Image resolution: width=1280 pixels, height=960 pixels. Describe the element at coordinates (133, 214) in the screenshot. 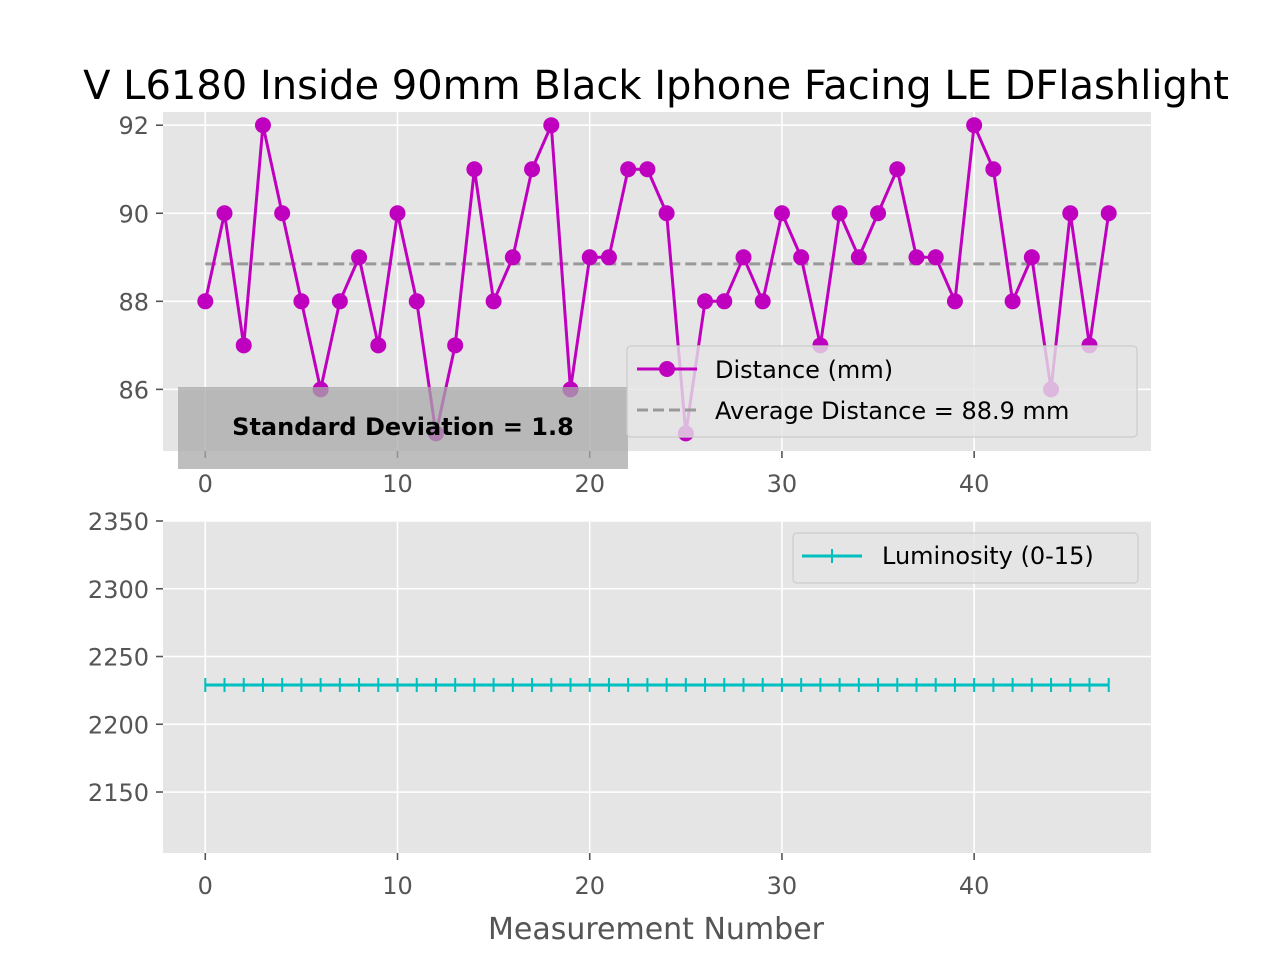

I see `distance-y-tick-label: 90` at that location.